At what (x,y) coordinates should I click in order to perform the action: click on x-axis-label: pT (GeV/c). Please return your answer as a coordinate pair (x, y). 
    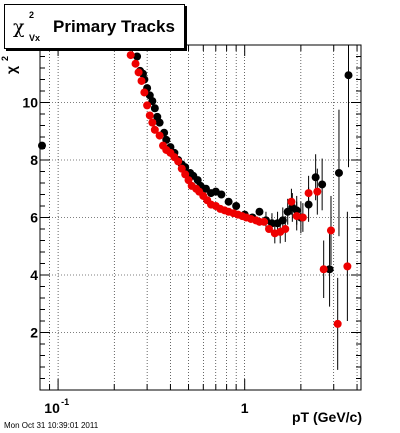
    Looking at the image, I should click on (327, 417).